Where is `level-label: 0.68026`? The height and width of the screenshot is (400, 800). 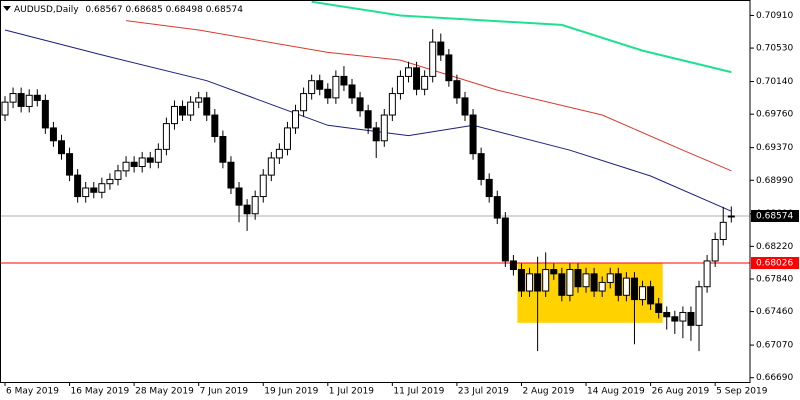
level-label: 0.68026 is located at coordinates (774, 264).